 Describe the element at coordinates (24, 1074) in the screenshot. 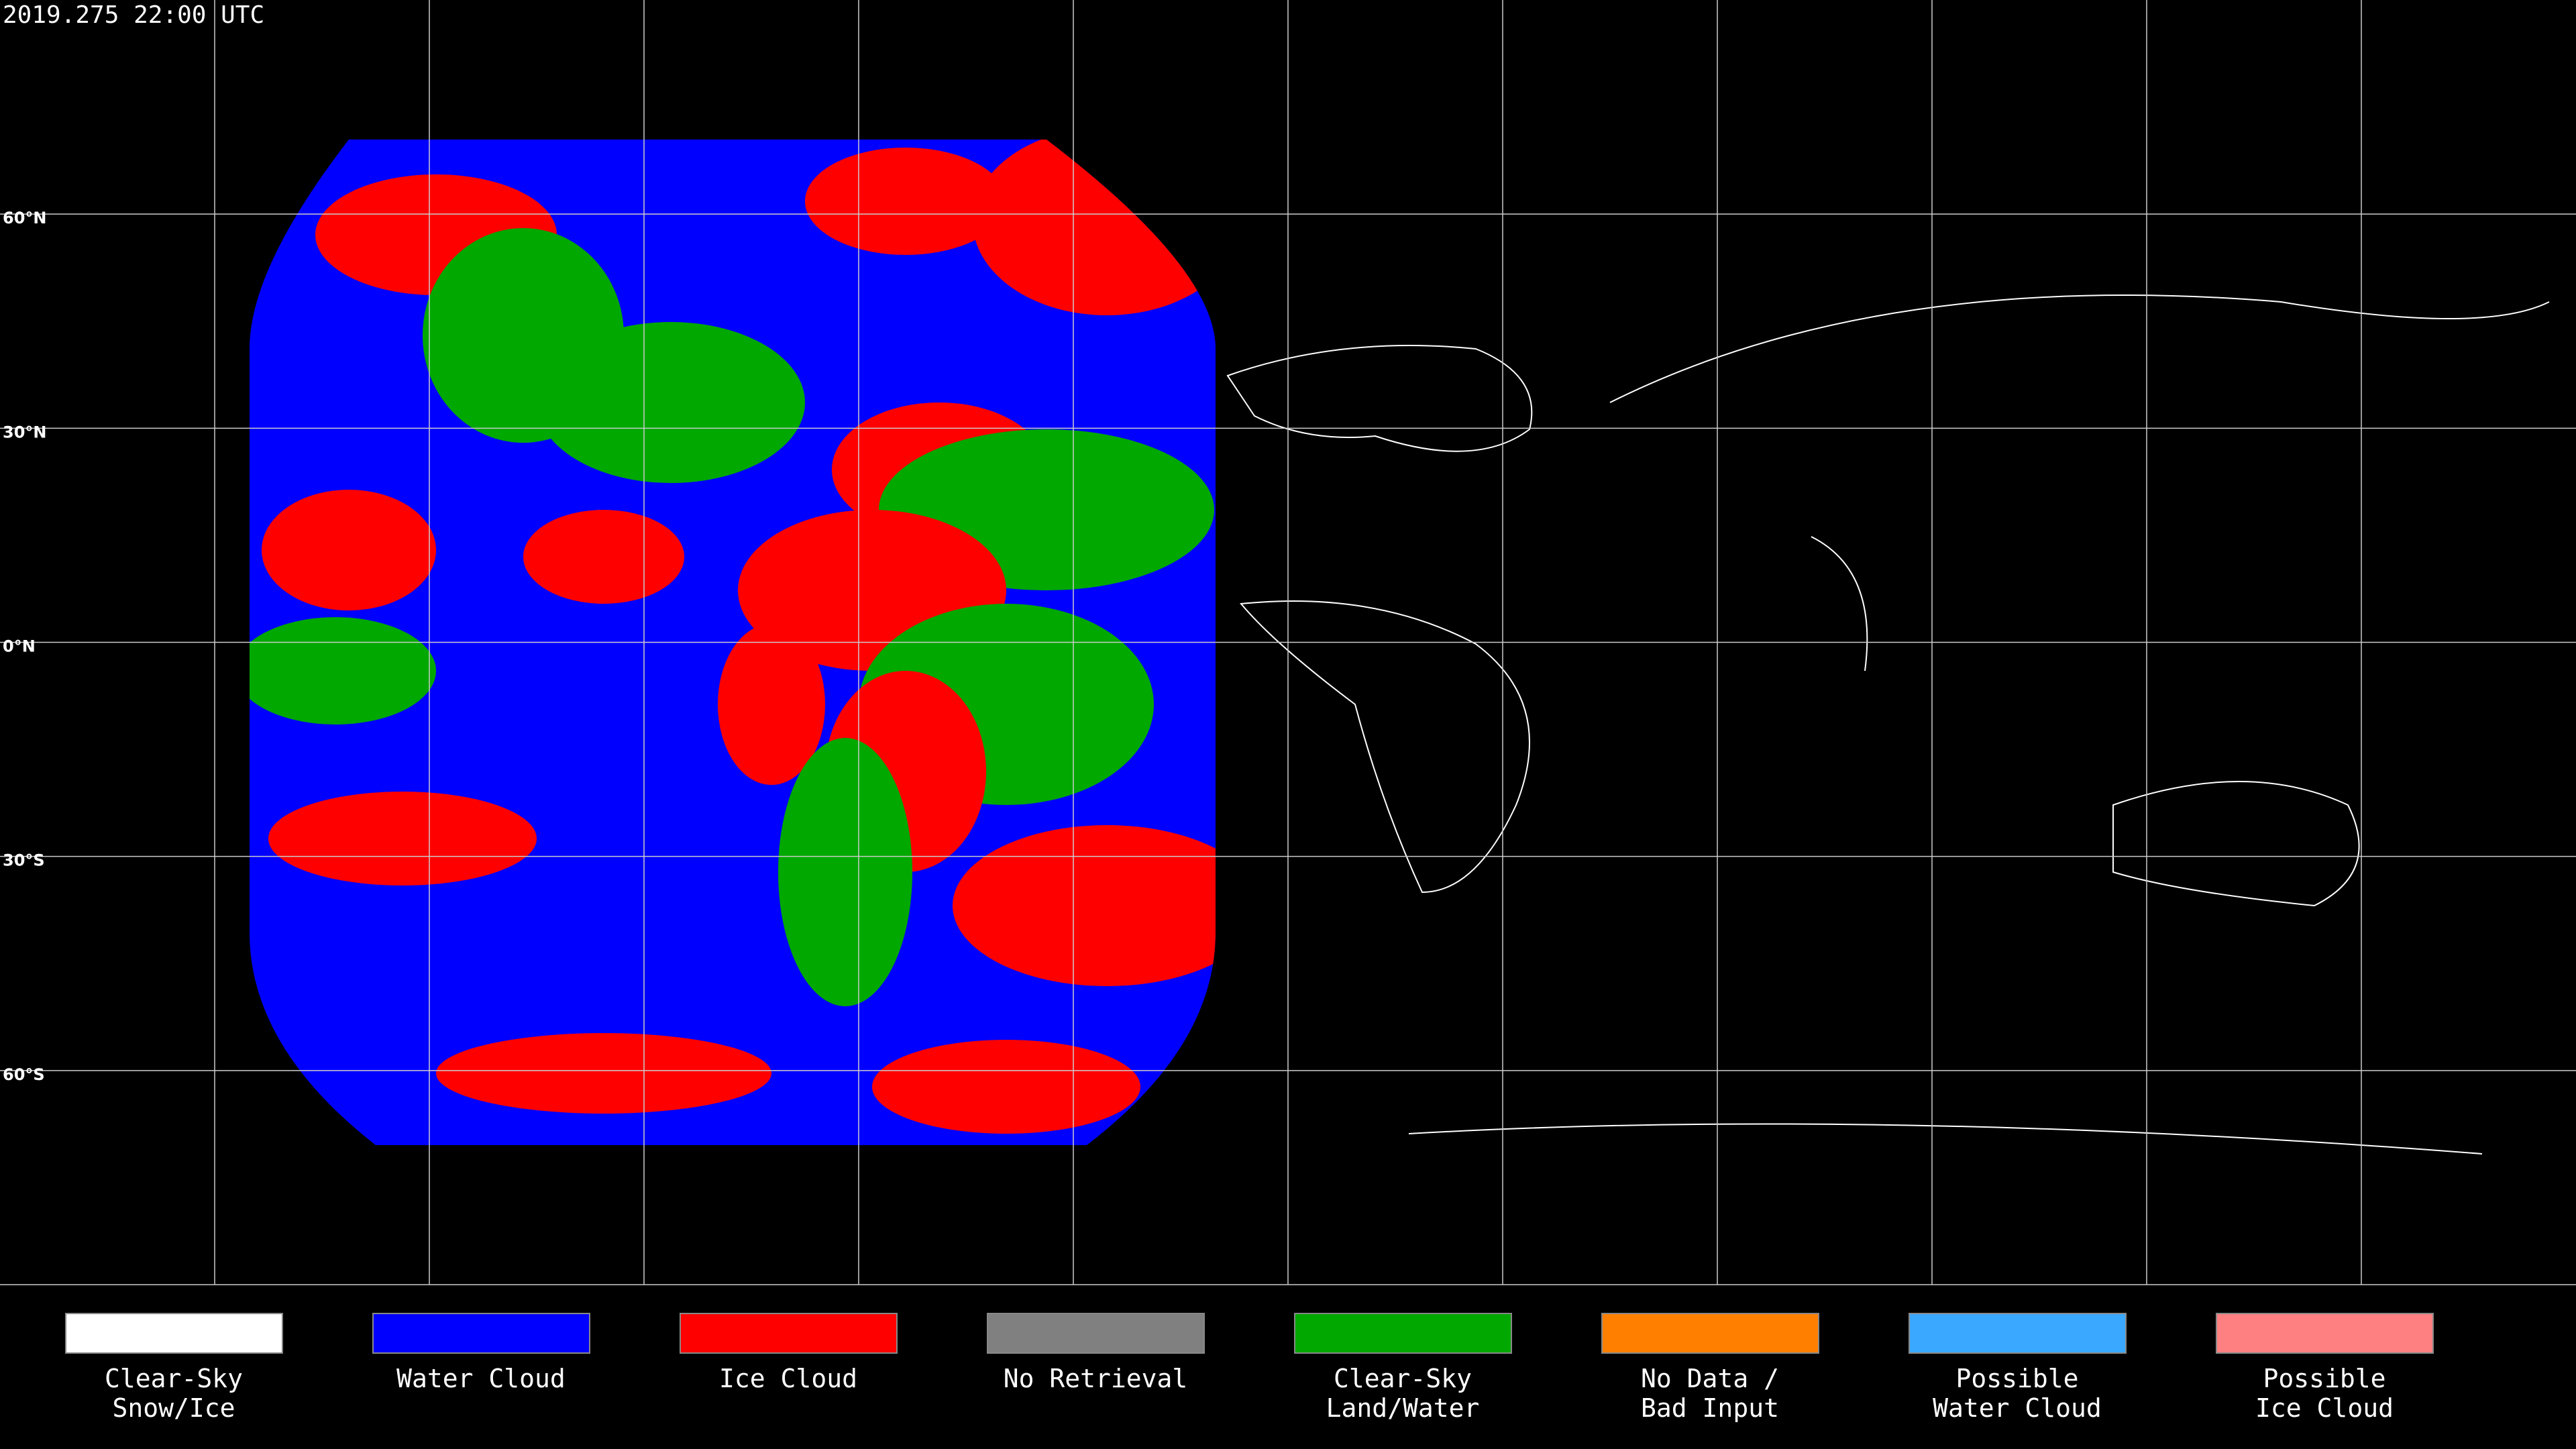

I see `latitude-label: 60°S` at that location.